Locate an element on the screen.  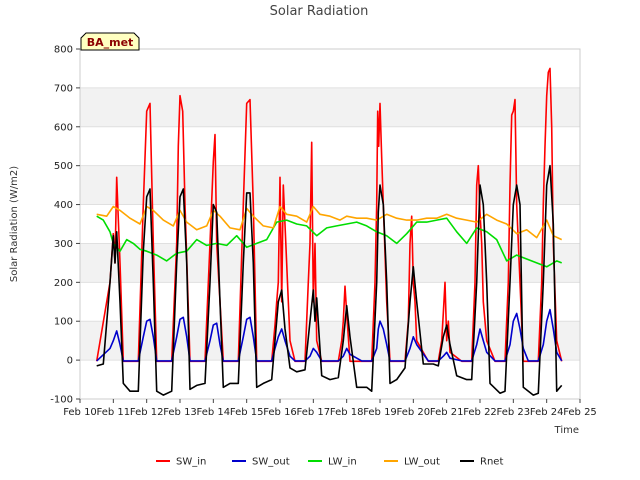
x-tick-label: Feb 11 is located at coordinates (114, 412).